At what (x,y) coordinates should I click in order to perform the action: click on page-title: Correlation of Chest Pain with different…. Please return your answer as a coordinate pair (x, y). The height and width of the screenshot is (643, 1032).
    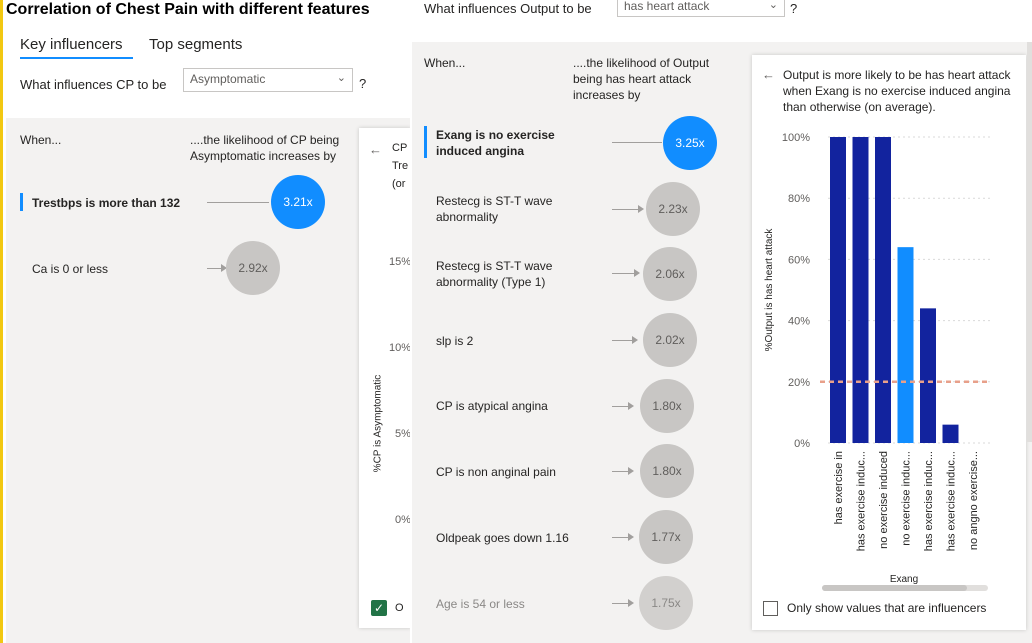
    Looking at the image, I should click on (188, 9).